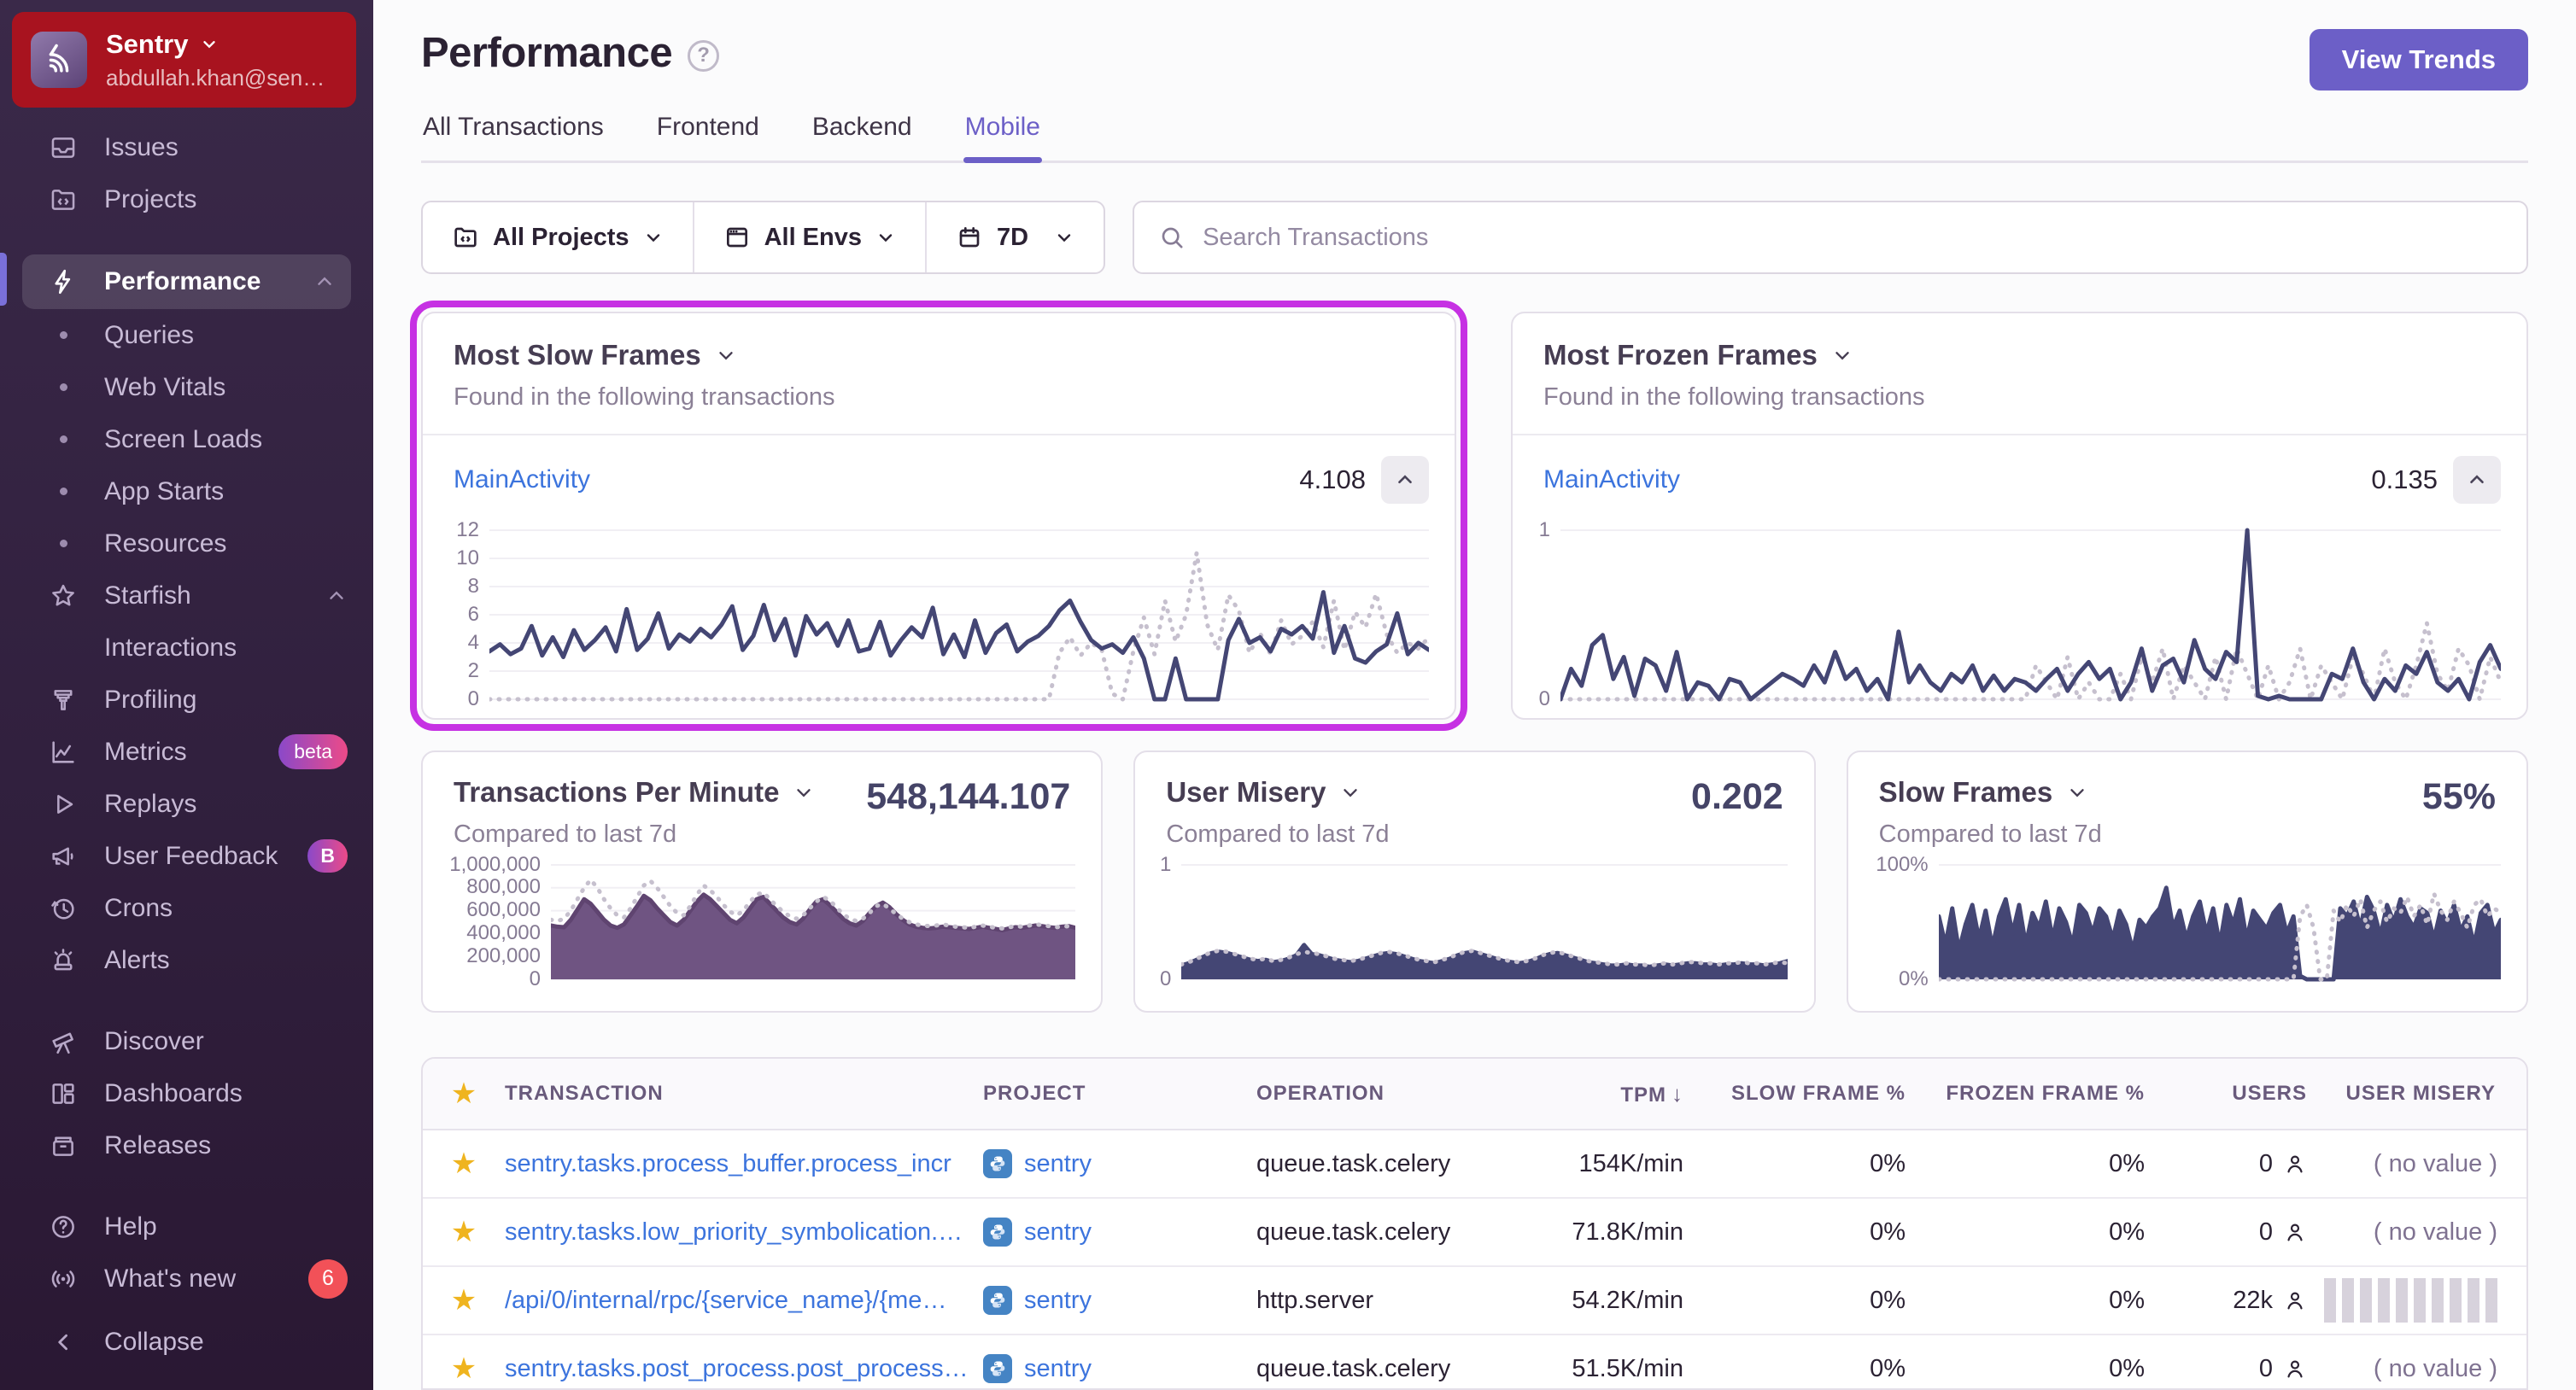  I want to click on users-cell: 22k, so click(2270, 1301).